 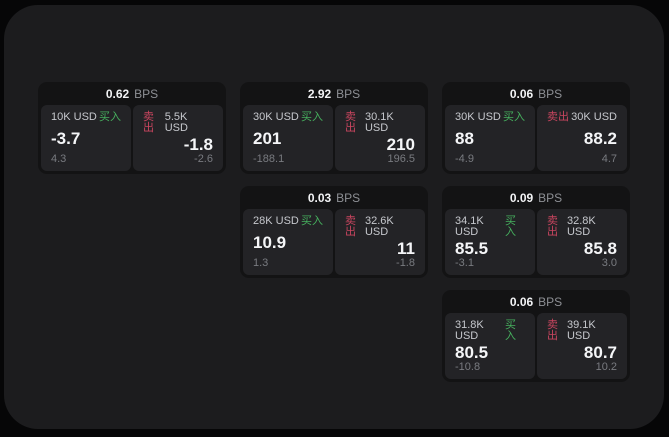 What do you see at coordinates (86, 138) in the screenshot?
I see `buy-quote-panel: 10K USD 买入 -3.7 4.3` at bounding box center [86, 138].